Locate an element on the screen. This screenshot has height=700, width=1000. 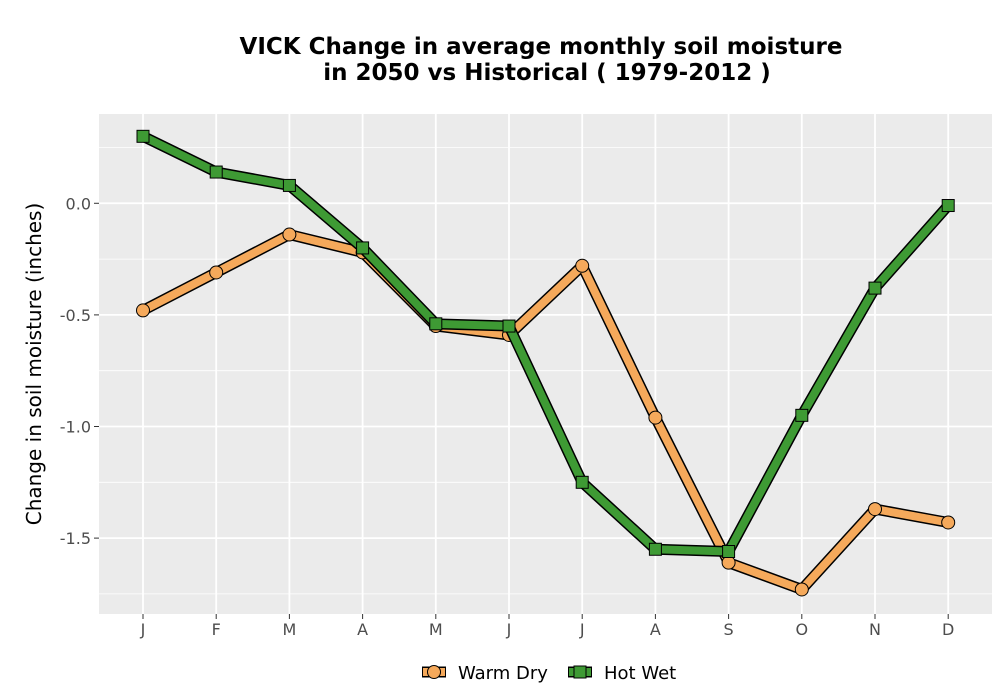
legend-marker-hot-wet is located at coordinates (580, 672).